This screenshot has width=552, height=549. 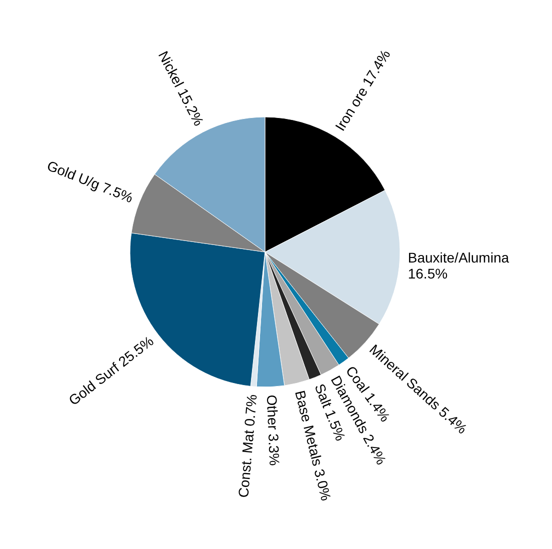 What do you see at coordinates (247, 446) in the screenshot?
I see `slice-label: Const. Mat 0.7%` at bounding box center [247, 446].